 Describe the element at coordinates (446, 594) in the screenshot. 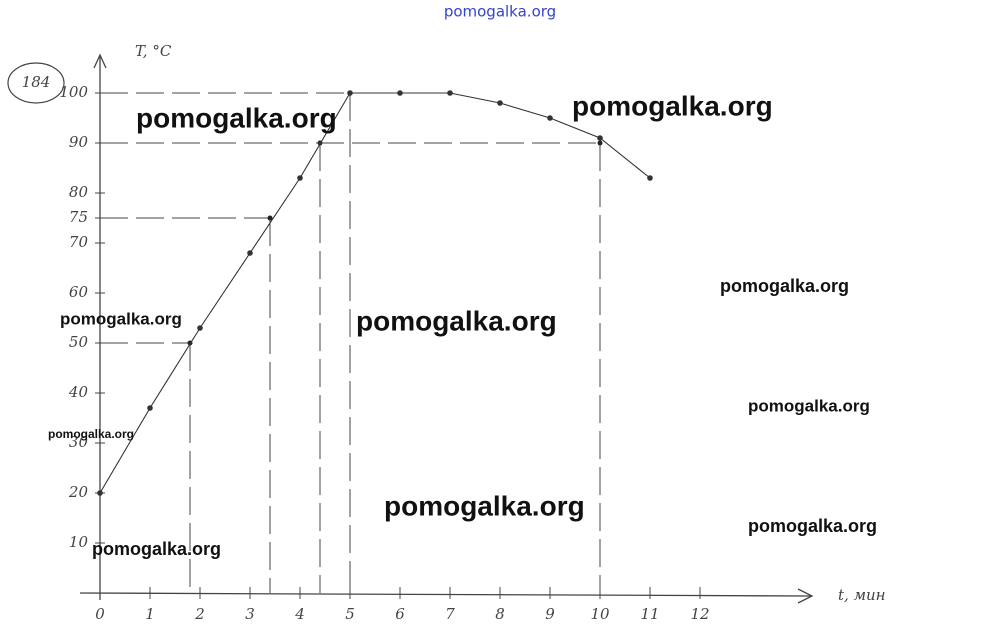

I see `x-axis` at that location.